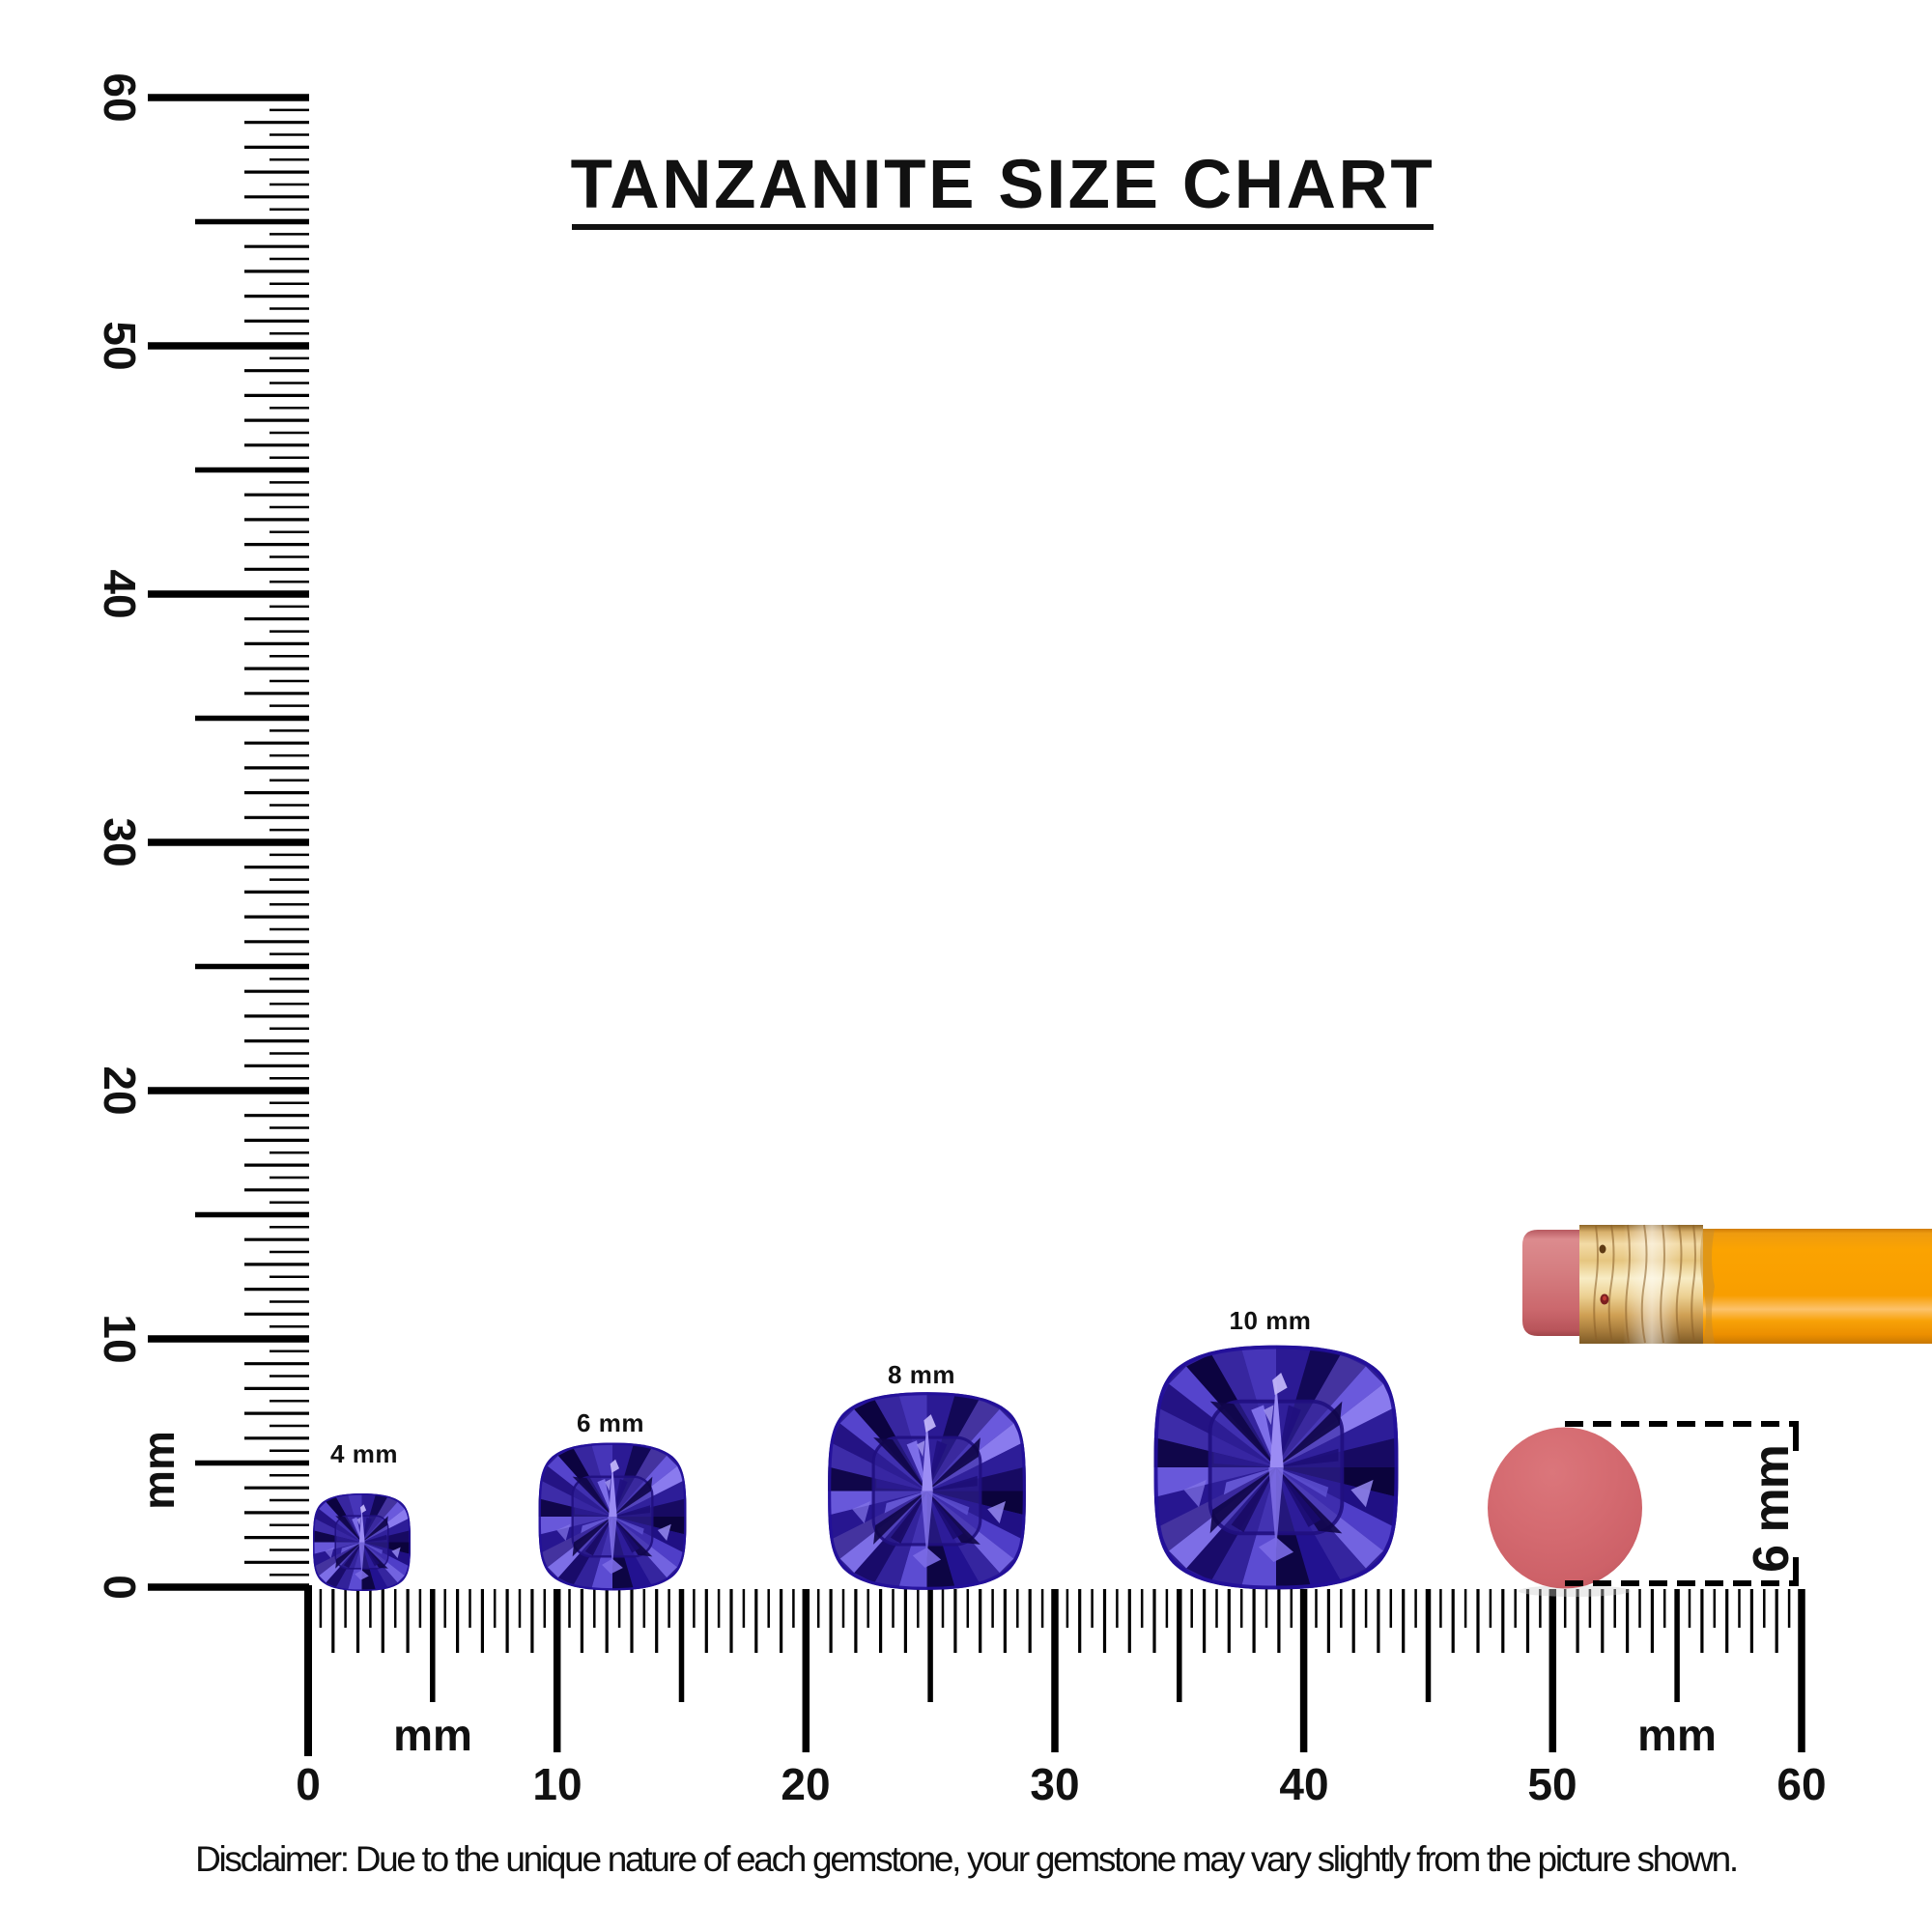 The width and height of the screenshot is (1932, 1932). What do you see at coordinates (364, 1453) in the screenshot?
I see `svg-text: 4 mm` at bounding box center [364, 1453].